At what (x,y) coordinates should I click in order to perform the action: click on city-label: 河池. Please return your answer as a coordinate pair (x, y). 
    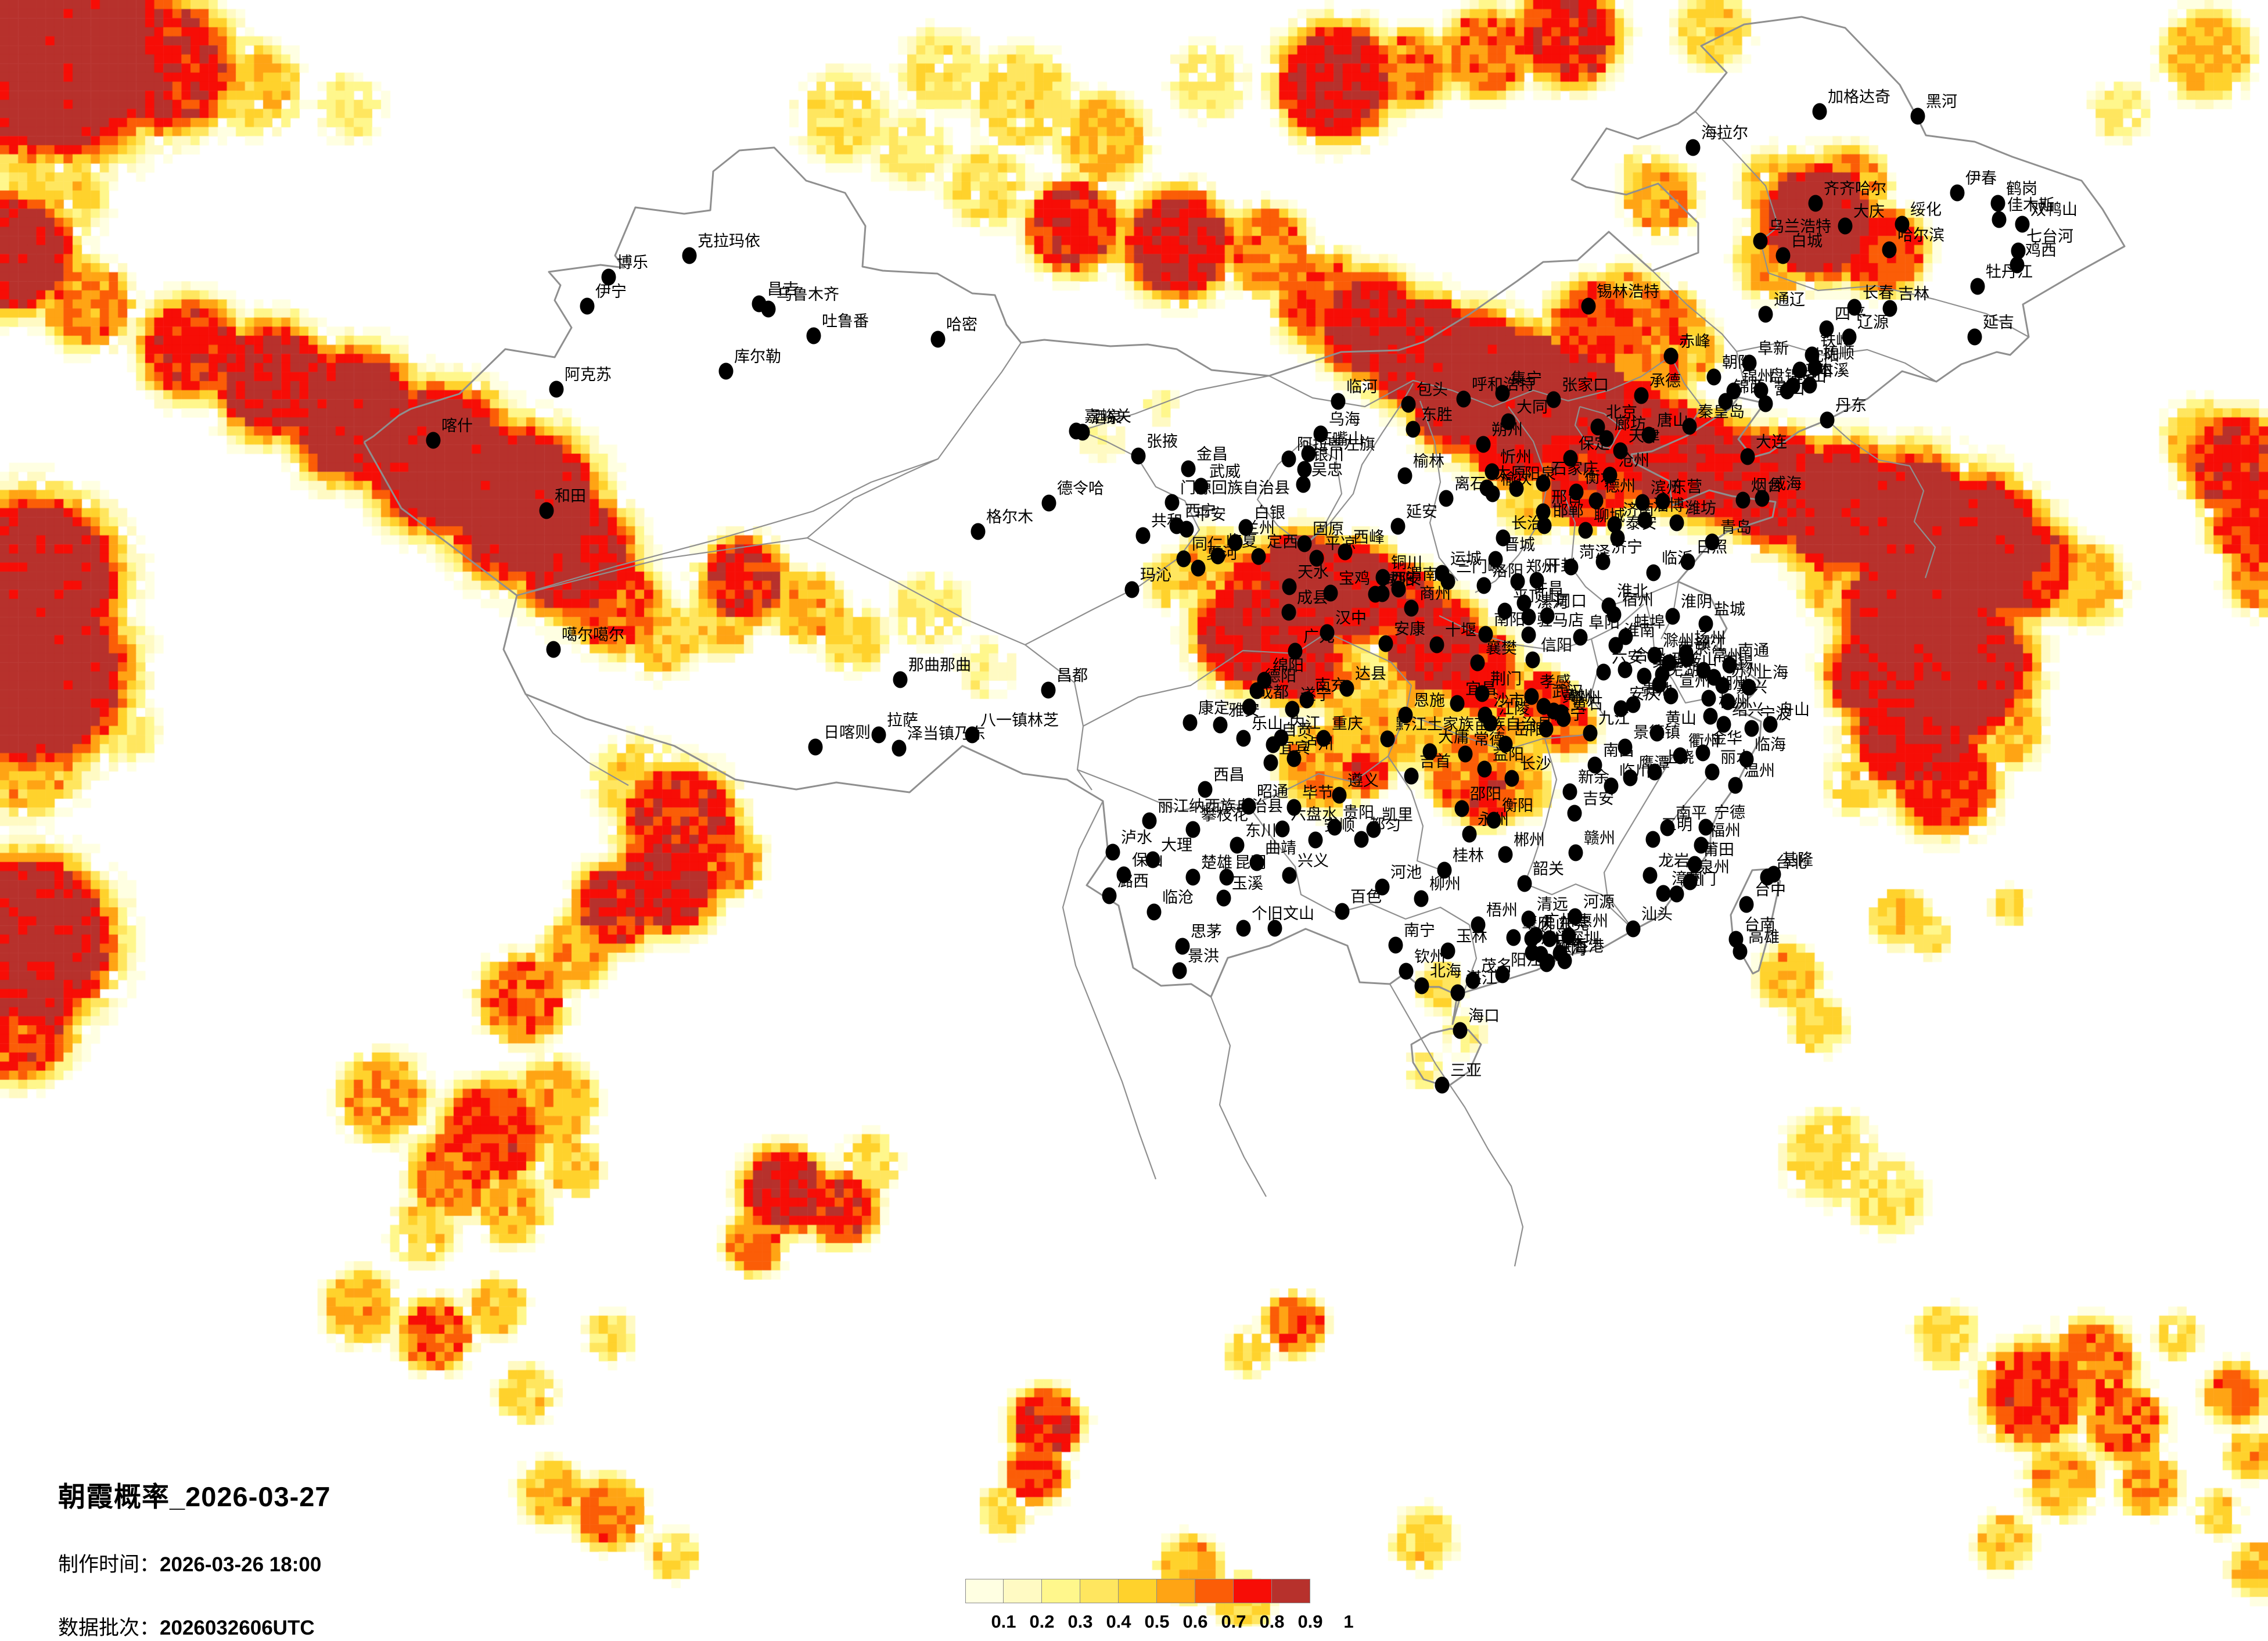
    Looking at the image, I should click on (1406, 872).